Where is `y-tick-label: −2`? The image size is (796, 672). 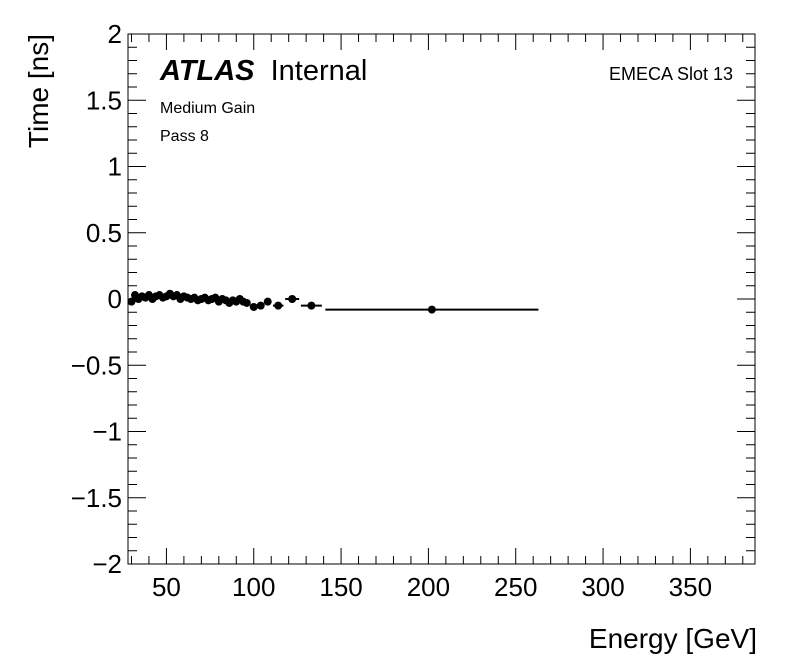
y-tick-label: −2 is located at coordinates (107, 564).